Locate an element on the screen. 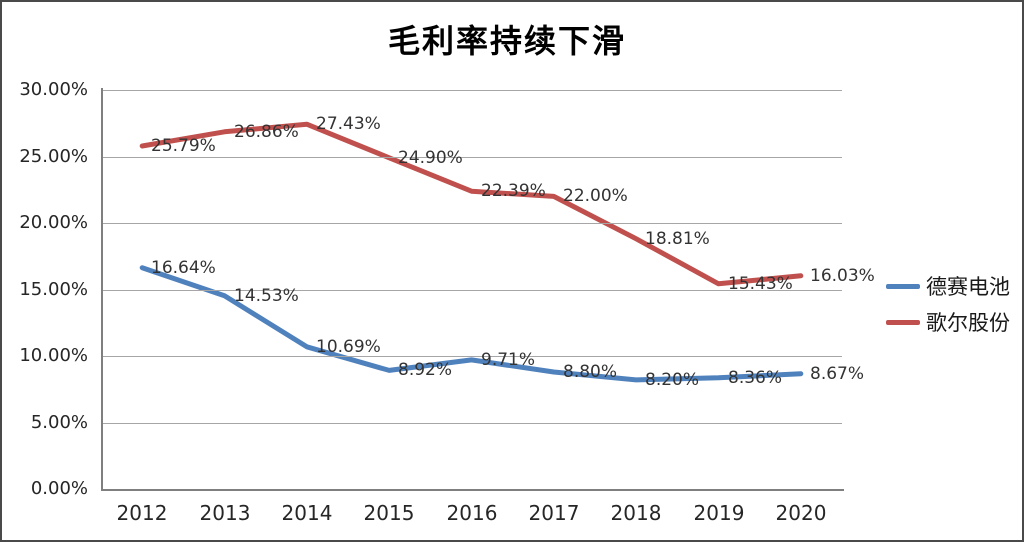 Image resolution: width=1024 pixels, height=542 pixels. x-tick-label: 2017 is located at coordinates (554, 513).